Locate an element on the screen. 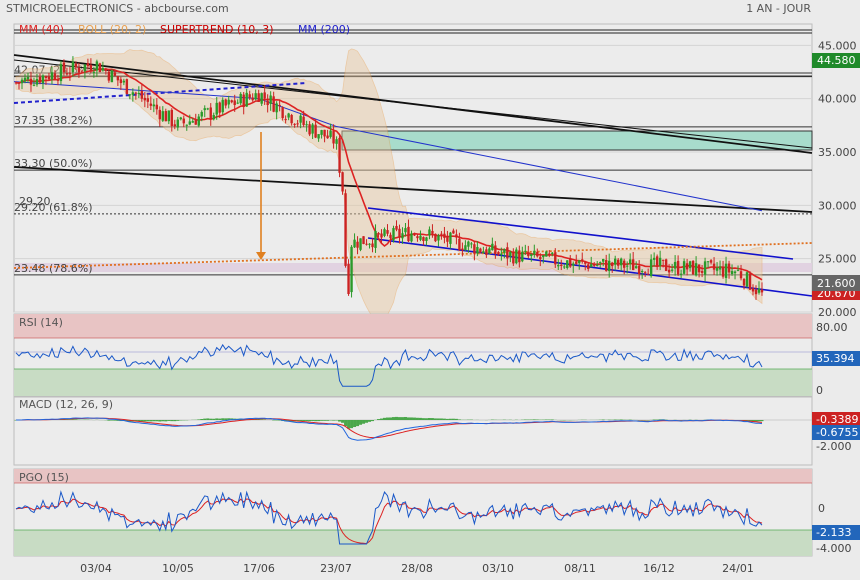  fibo-overlay-label: 29.20 is located at coordinates (35, 201).